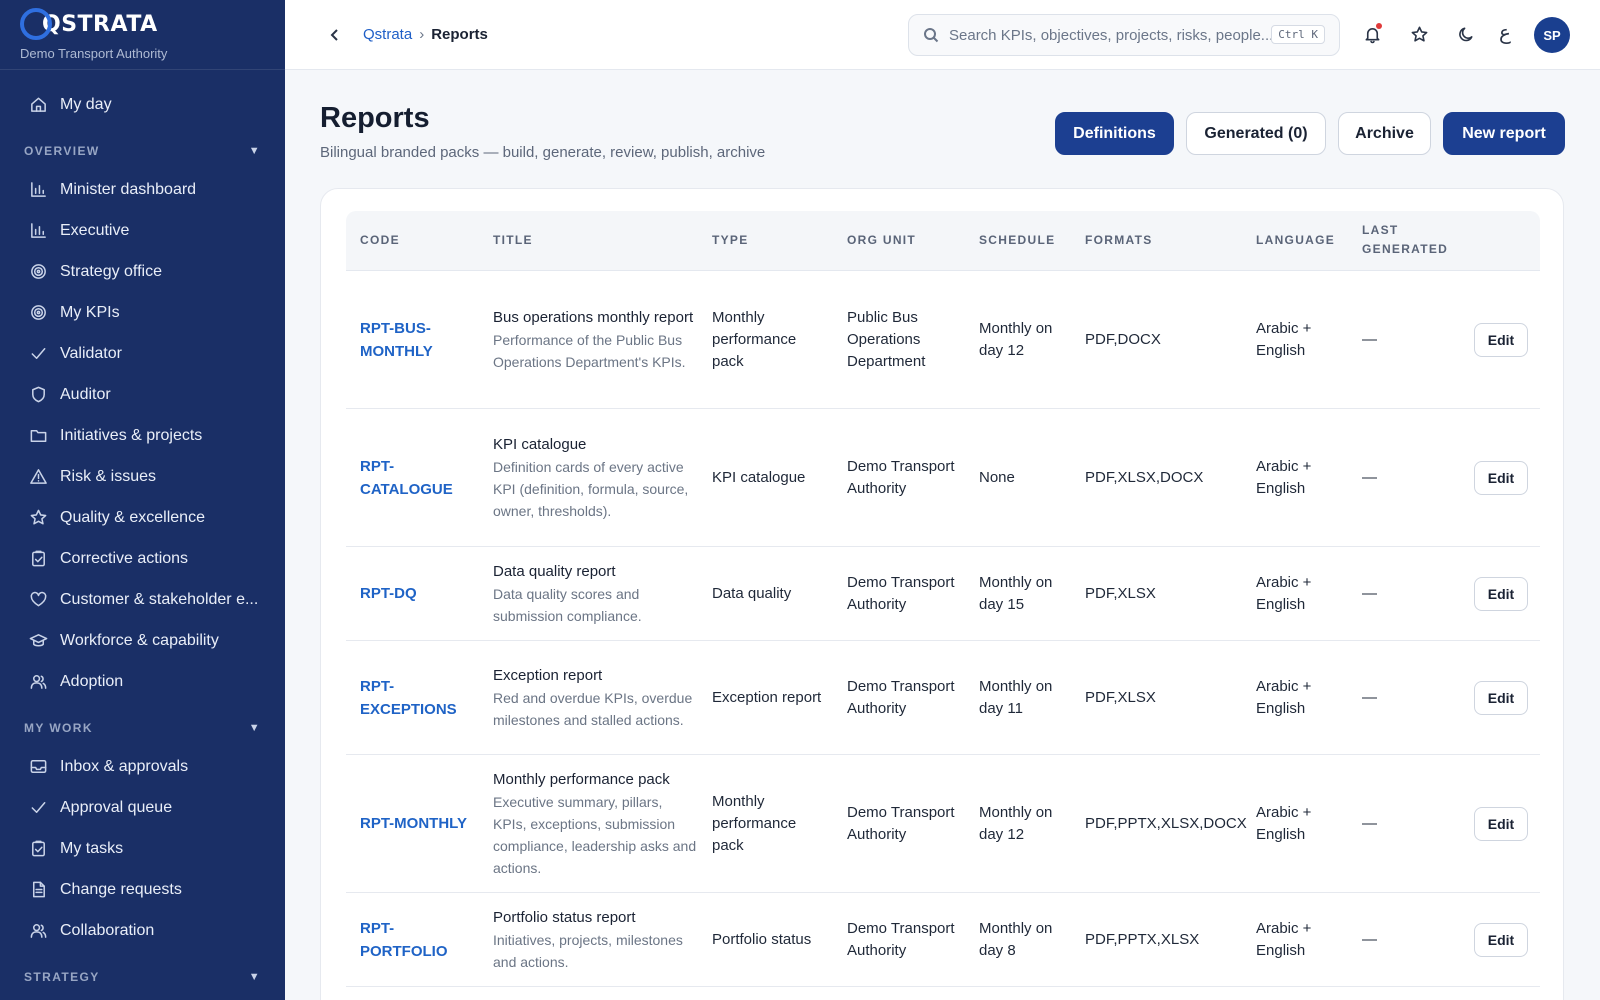  What do you see at coordinates (38, 190) in the screenshot?
I see `bar-chart-icon` at bounding box center [38, 190].